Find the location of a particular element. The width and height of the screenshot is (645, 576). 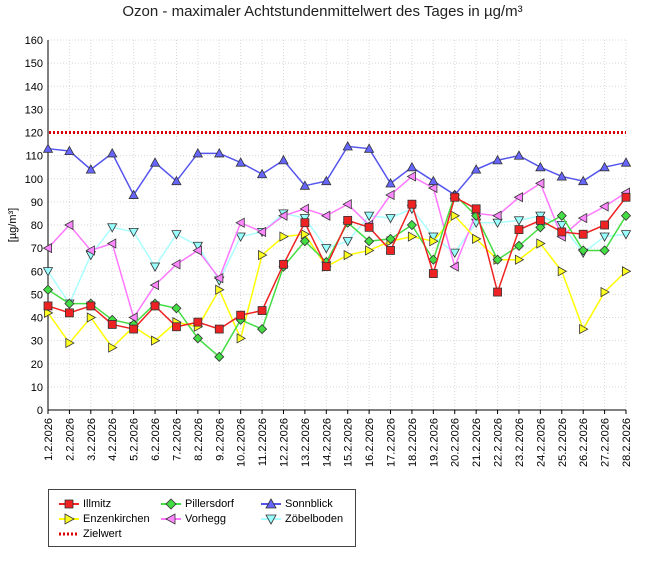

x-tick-label: 19.2.2026 is located at coordinates (434, 442).